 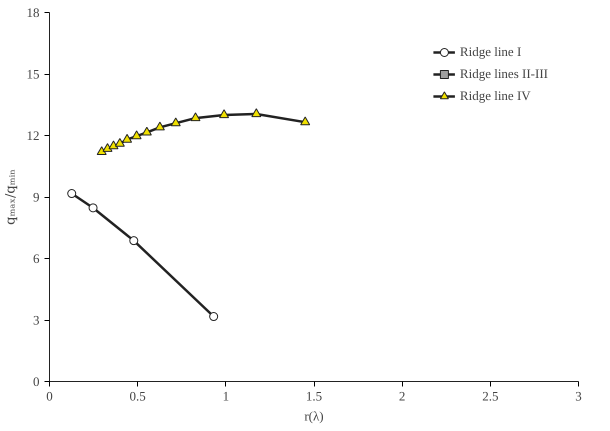 What do you see at coordinates (314, 396) in the screenshot?
I see `x-tick-label: 1.5` at bounding box center [314, 396].